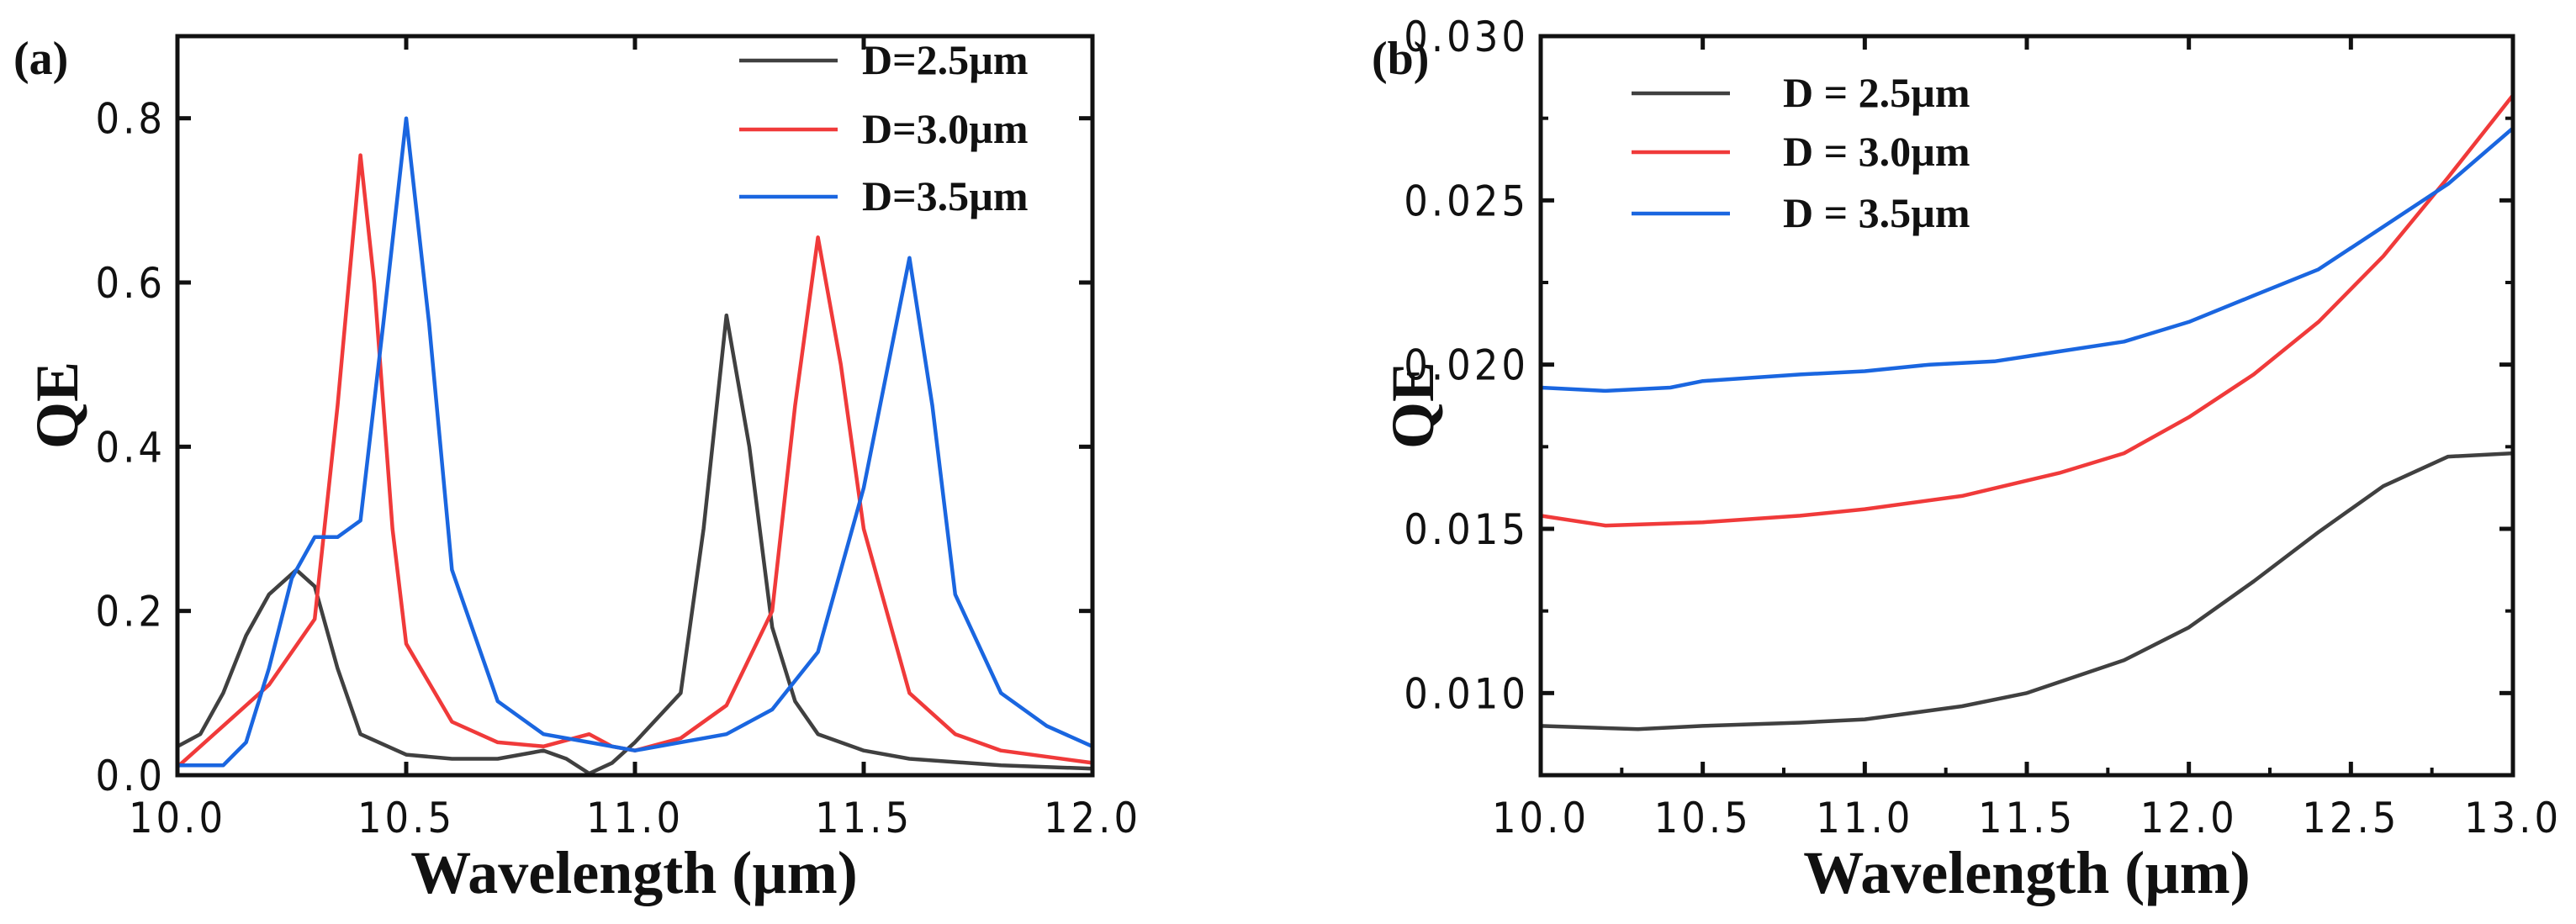 The image size is (2576, 924). What do you see at coordinates (130, 283) in the screenshot?
I see `y-tick-label: 0.6` at bounding box center [130, 283].